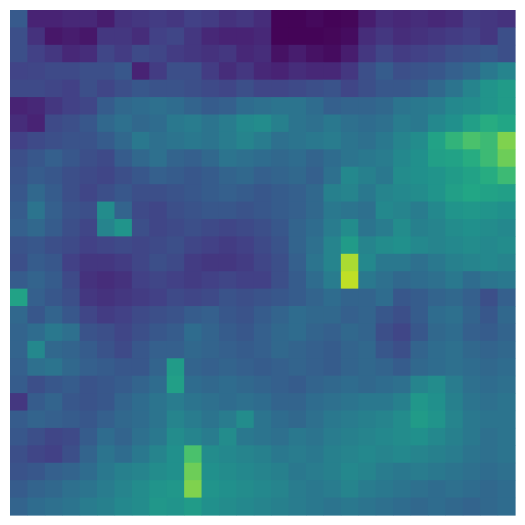 Image resolution: width=525 pixels, height=525 pixels. I want to click on heatmap-cell-r9-c25, so click(454, 175).